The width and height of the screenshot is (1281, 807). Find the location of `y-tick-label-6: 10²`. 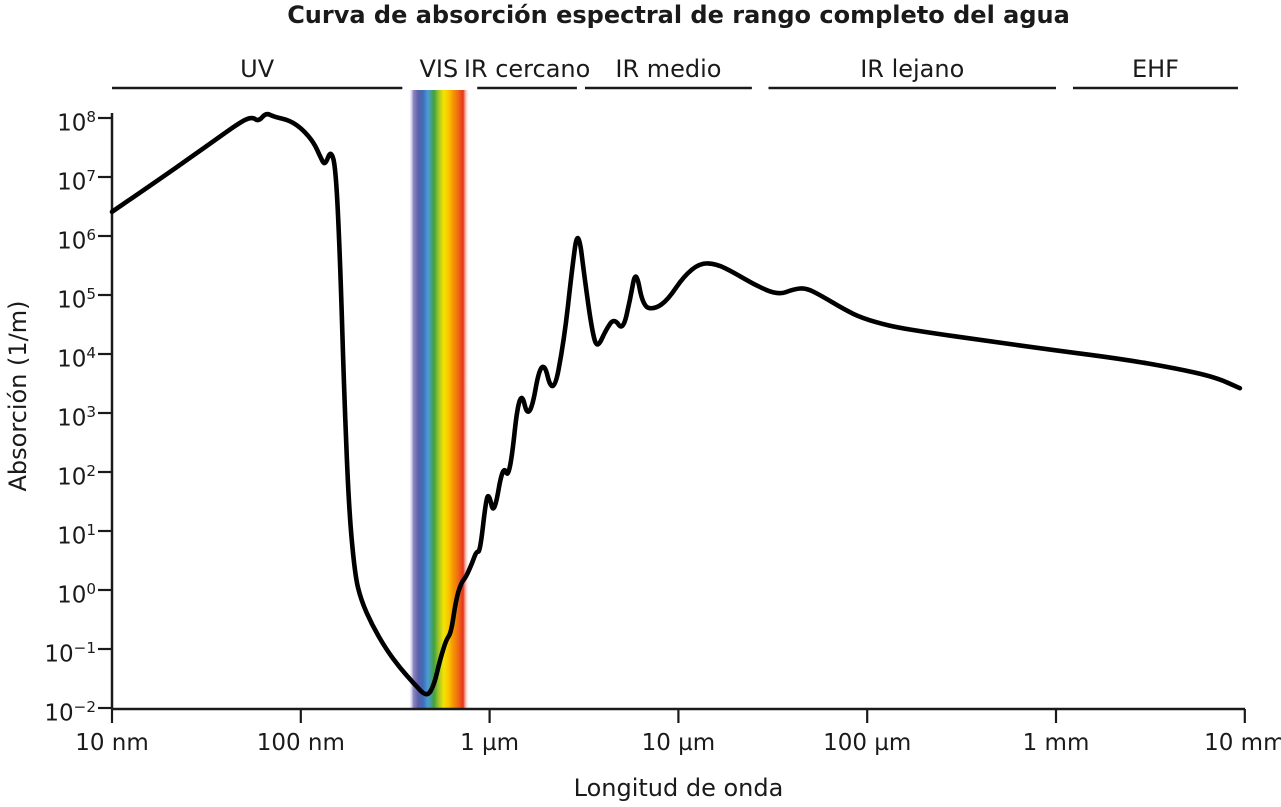

y-tick-label-6: 10² is located at coordinates (76, 476).